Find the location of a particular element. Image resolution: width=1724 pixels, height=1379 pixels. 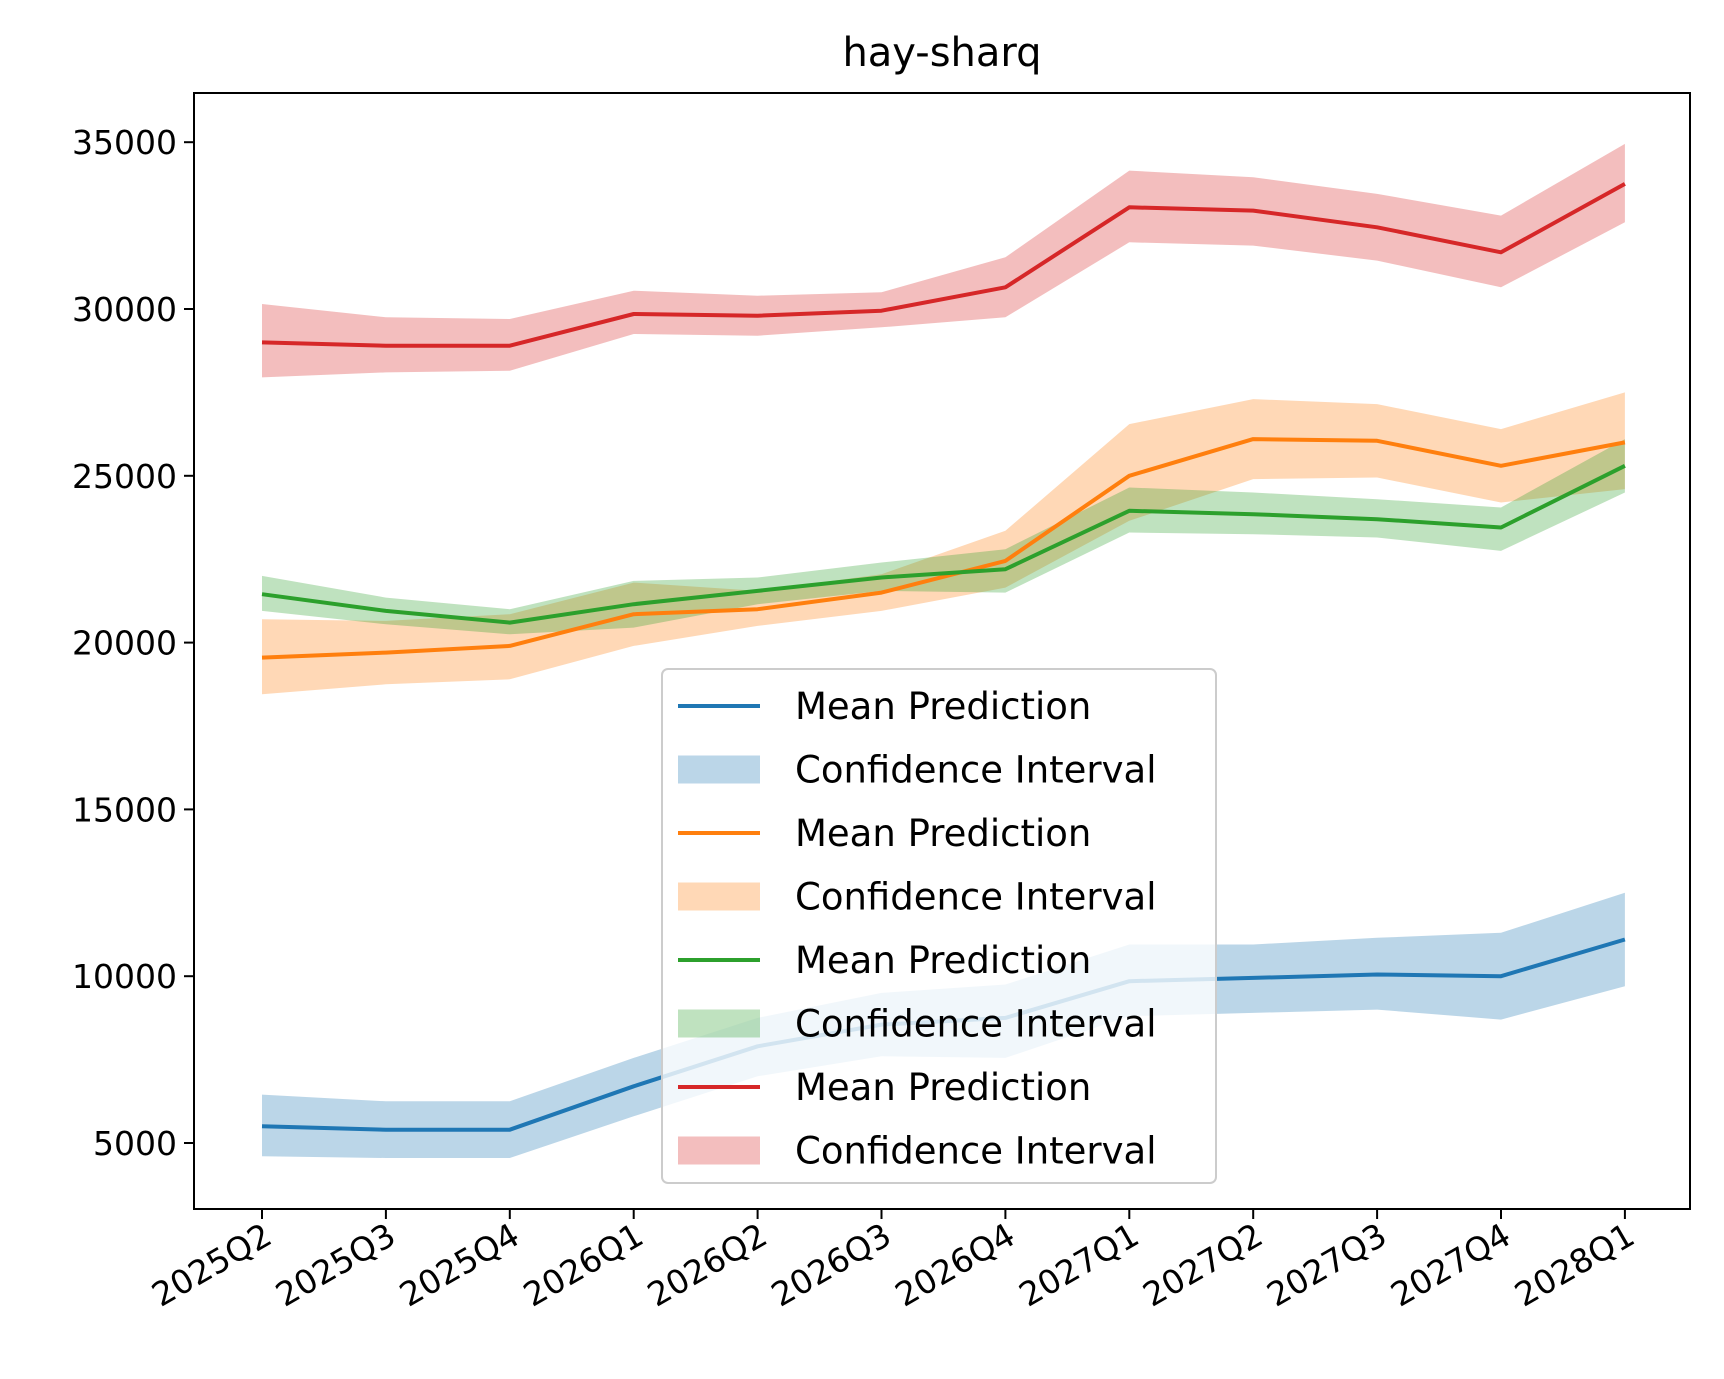

legend-label-interval-3: Confidence Interval is located at coordinates (976, 1024).